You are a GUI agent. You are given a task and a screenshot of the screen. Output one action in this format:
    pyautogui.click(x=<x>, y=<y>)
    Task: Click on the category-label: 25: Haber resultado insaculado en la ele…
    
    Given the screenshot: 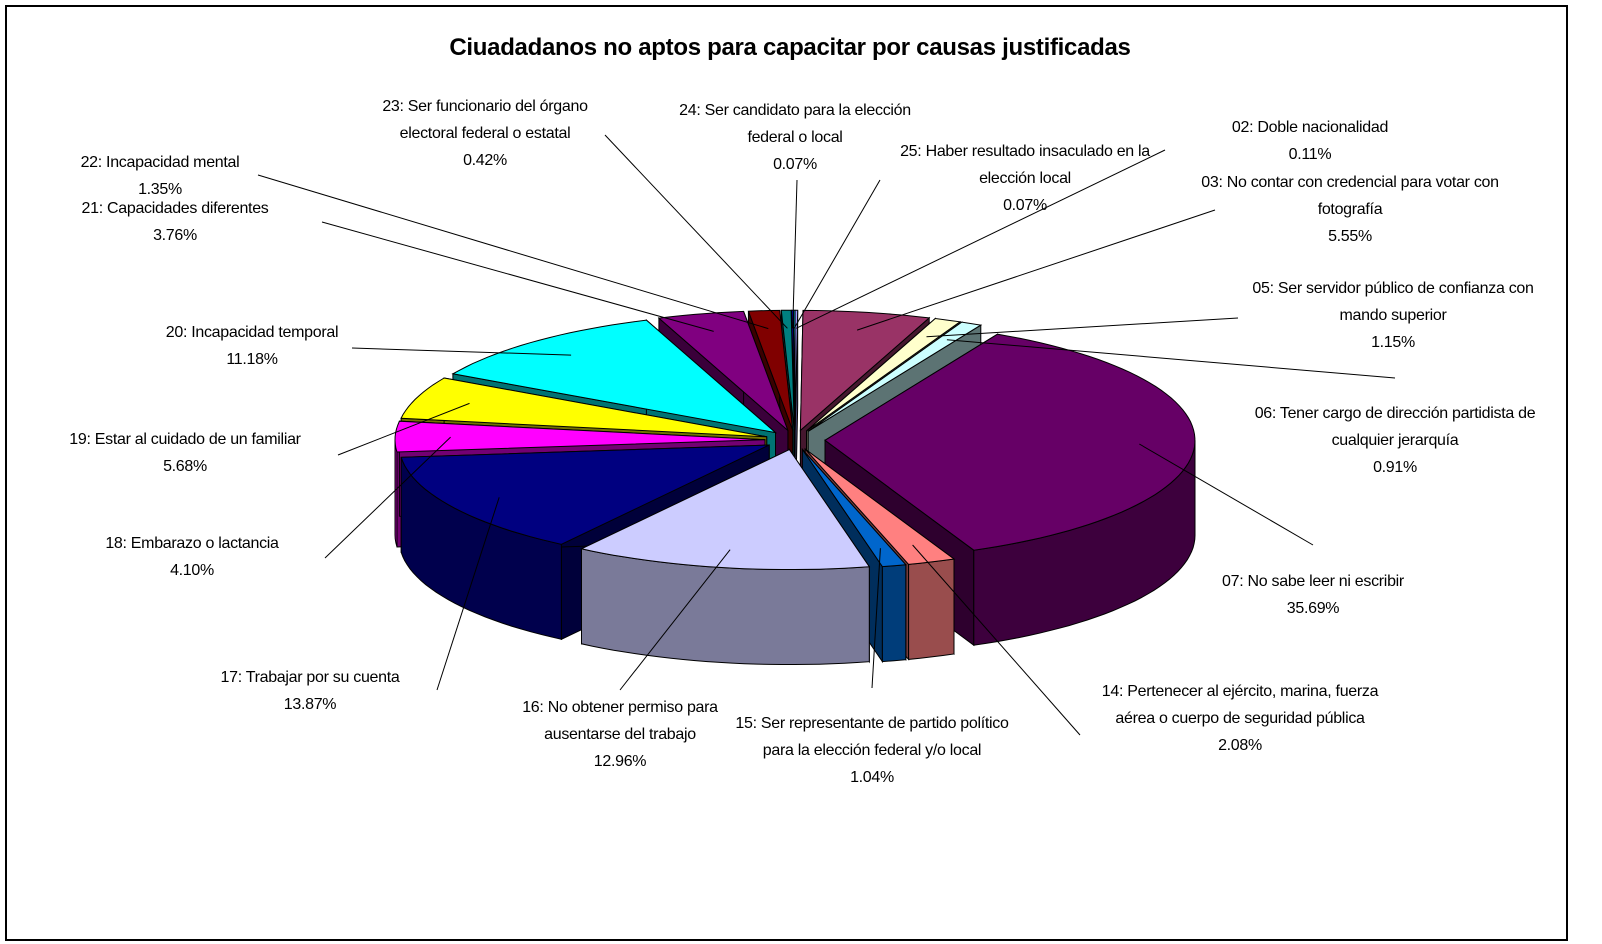 What is the action you would take?
    pyautogui.click(x=1025, y=165)
    